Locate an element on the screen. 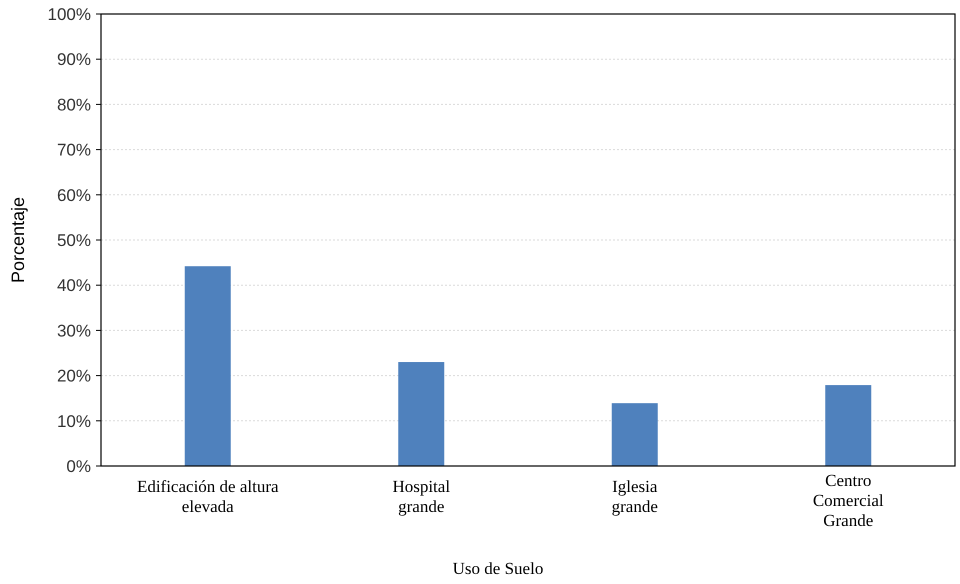 This screenshot has height=584, width=960. x-tick-label: Edificación de altura elevada is located at coordinates (207, 496).